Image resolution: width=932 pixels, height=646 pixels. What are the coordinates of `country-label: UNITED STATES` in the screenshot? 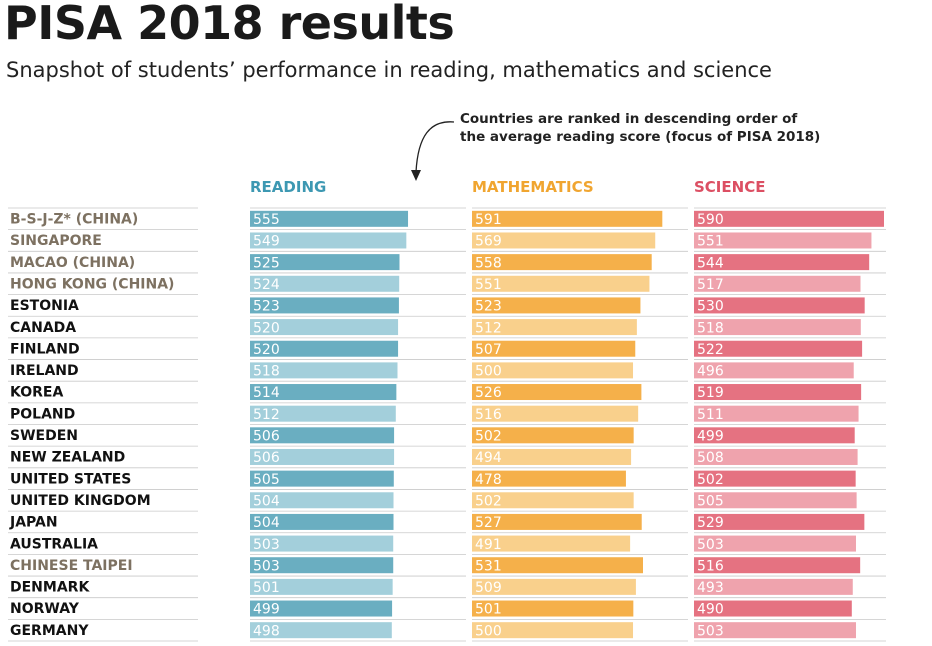 It's located at (70, 479).